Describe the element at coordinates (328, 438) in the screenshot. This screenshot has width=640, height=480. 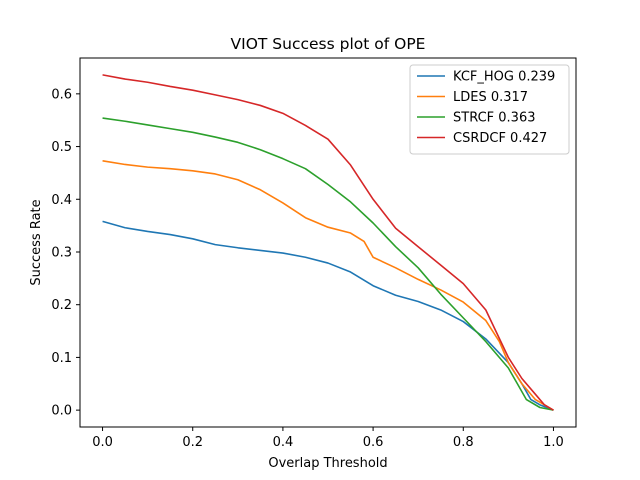
I see `x-axis: 0.0 0.2 0.4 0.6 0.8 1.0` at that location.